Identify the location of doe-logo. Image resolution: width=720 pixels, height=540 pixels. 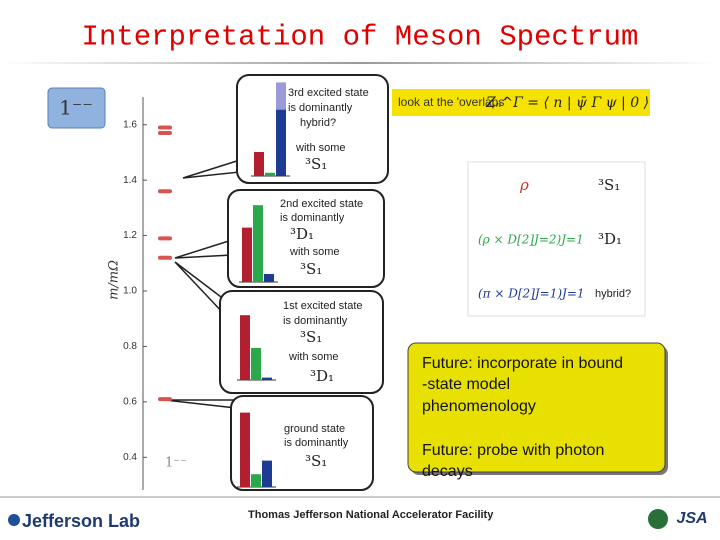
(658, 519).